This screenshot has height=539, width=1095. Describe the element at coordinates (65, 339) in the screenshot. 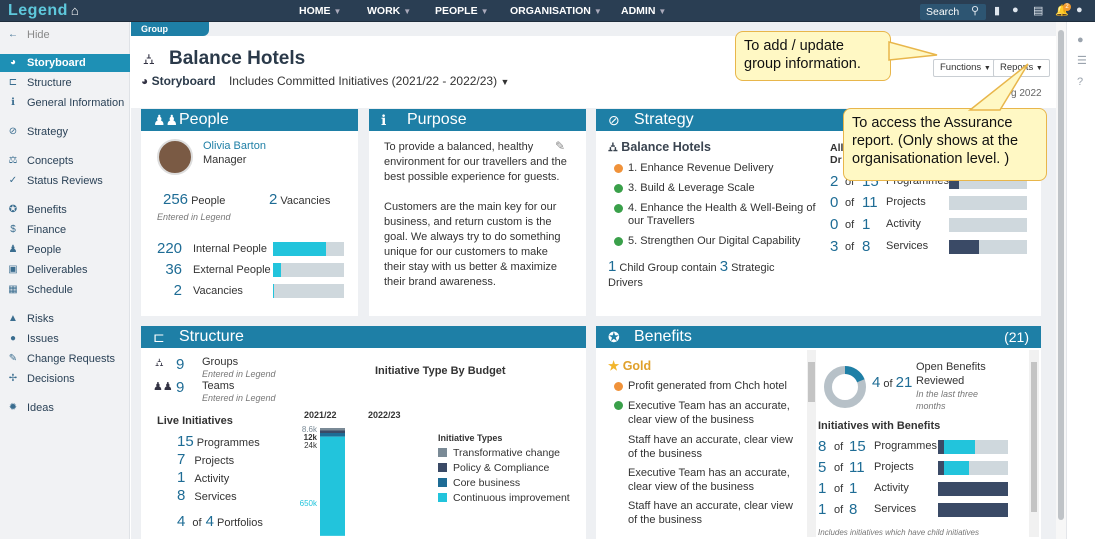

I see `sidebar-item-issues: ● Issues` at that location.